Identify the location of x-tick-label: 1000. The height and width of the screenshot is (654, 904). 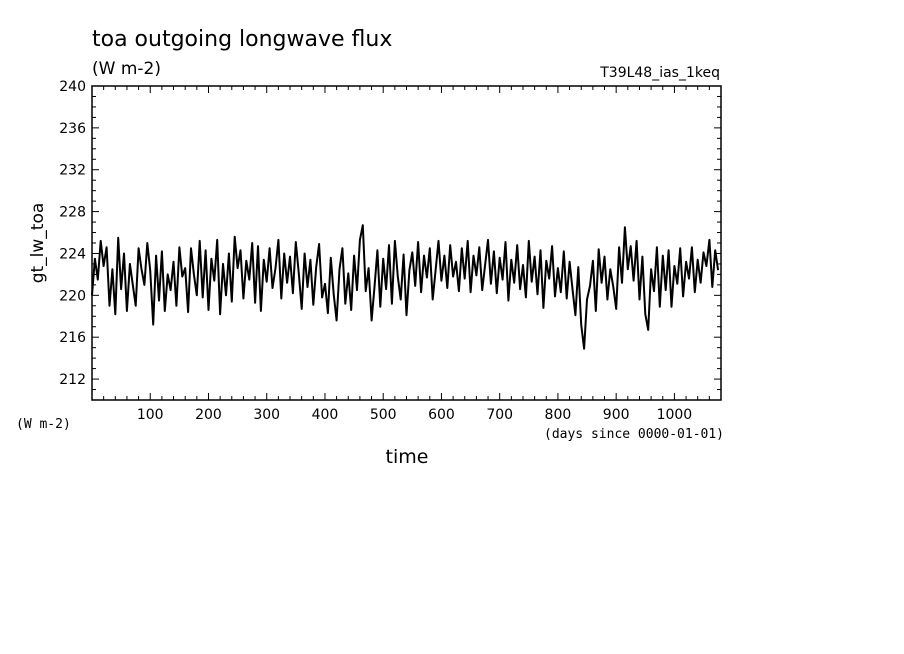
(675, 415).